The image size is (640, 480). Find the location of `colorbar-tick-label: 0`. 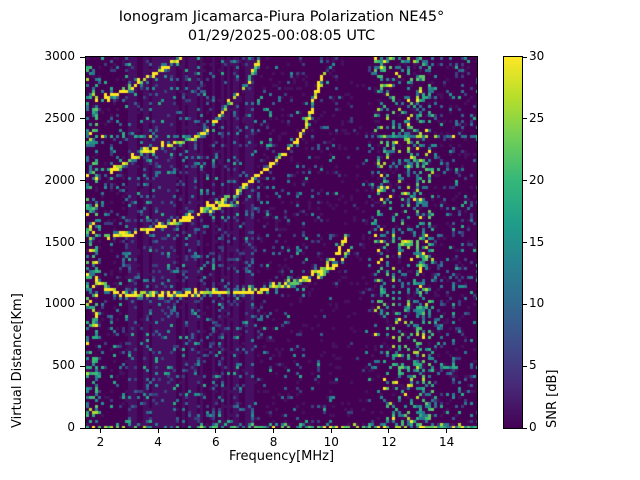

colorbar-tick-label: 0 is located at coordinates (533, 427).